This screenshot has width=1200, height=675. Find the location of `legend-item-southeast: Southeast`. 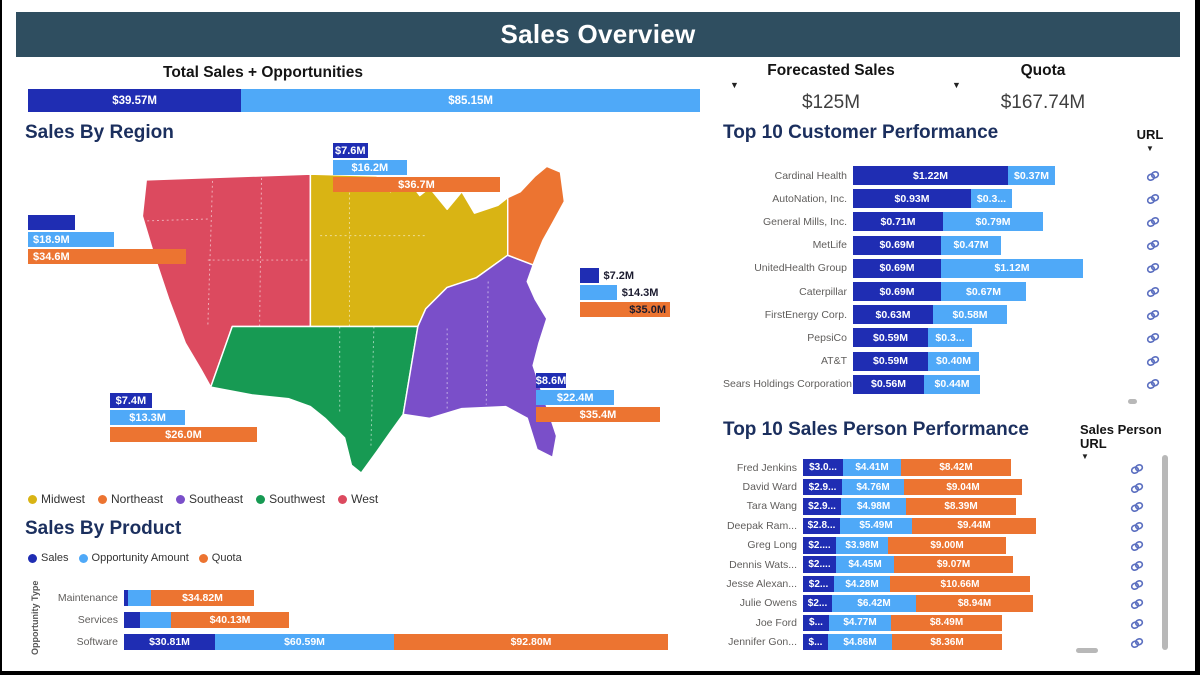

legend-item-southeast: Southeast is located at coordinates (209, 499).